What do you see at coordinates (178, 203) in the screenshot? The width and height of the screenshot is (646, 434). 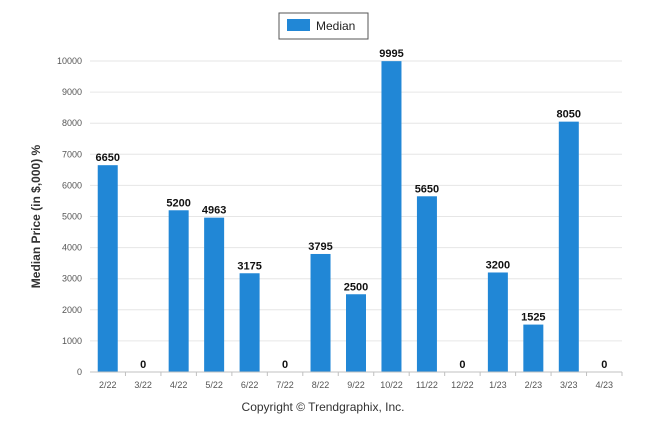 I see `bar-value-label: 5200` at bounding box center [178, 203].